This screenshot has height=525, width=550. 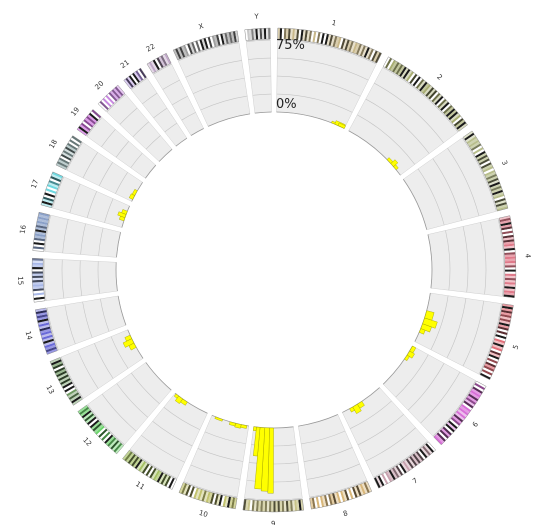 What do you see at coordinates (345, 513) in the screenshot?
I see `chr-label-8: 8` at bounding box center [345, 513].